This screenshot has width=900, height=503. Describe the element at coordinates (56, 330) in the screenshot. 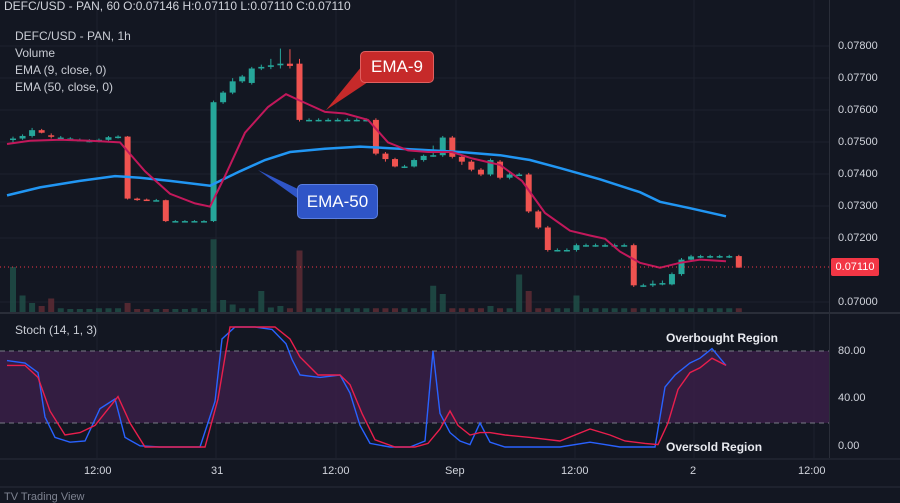

I see `stoch-legend: Stoch (14, 1, 3)` at that location.